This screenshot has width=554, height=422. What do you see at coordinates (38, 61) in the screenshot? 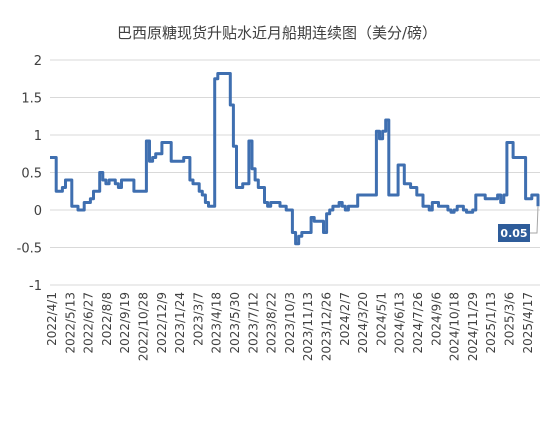
I see `y-tick-label: 2` at bounding box center [38, 61].